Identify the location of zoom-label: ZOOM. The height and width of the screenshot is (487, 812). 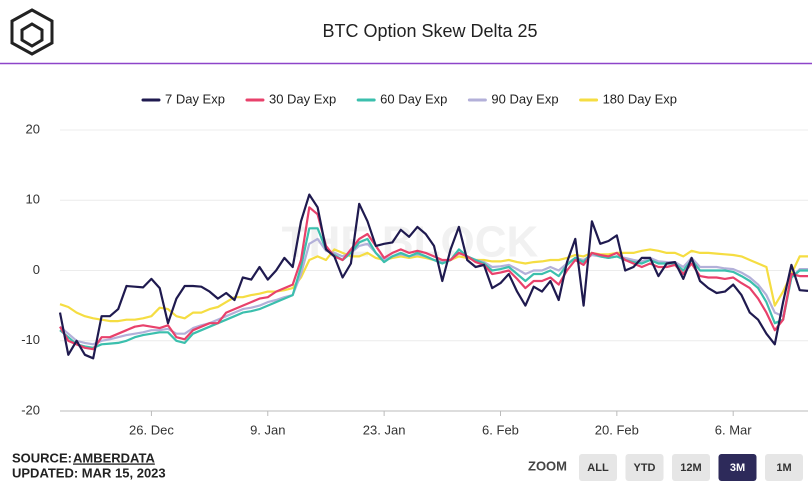
(547, 465).